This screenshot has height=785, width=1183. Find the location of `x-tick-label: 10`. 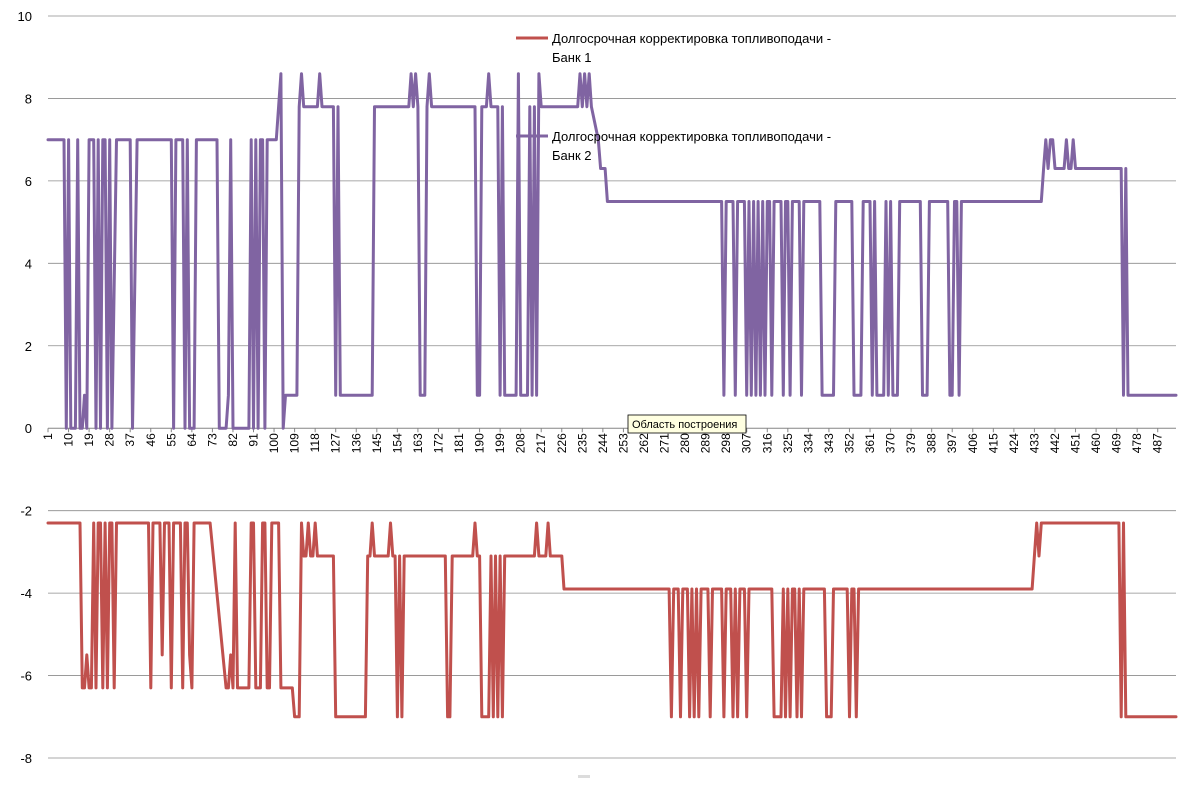

x-tick-label: 10 is located at coordinates (69, 440).